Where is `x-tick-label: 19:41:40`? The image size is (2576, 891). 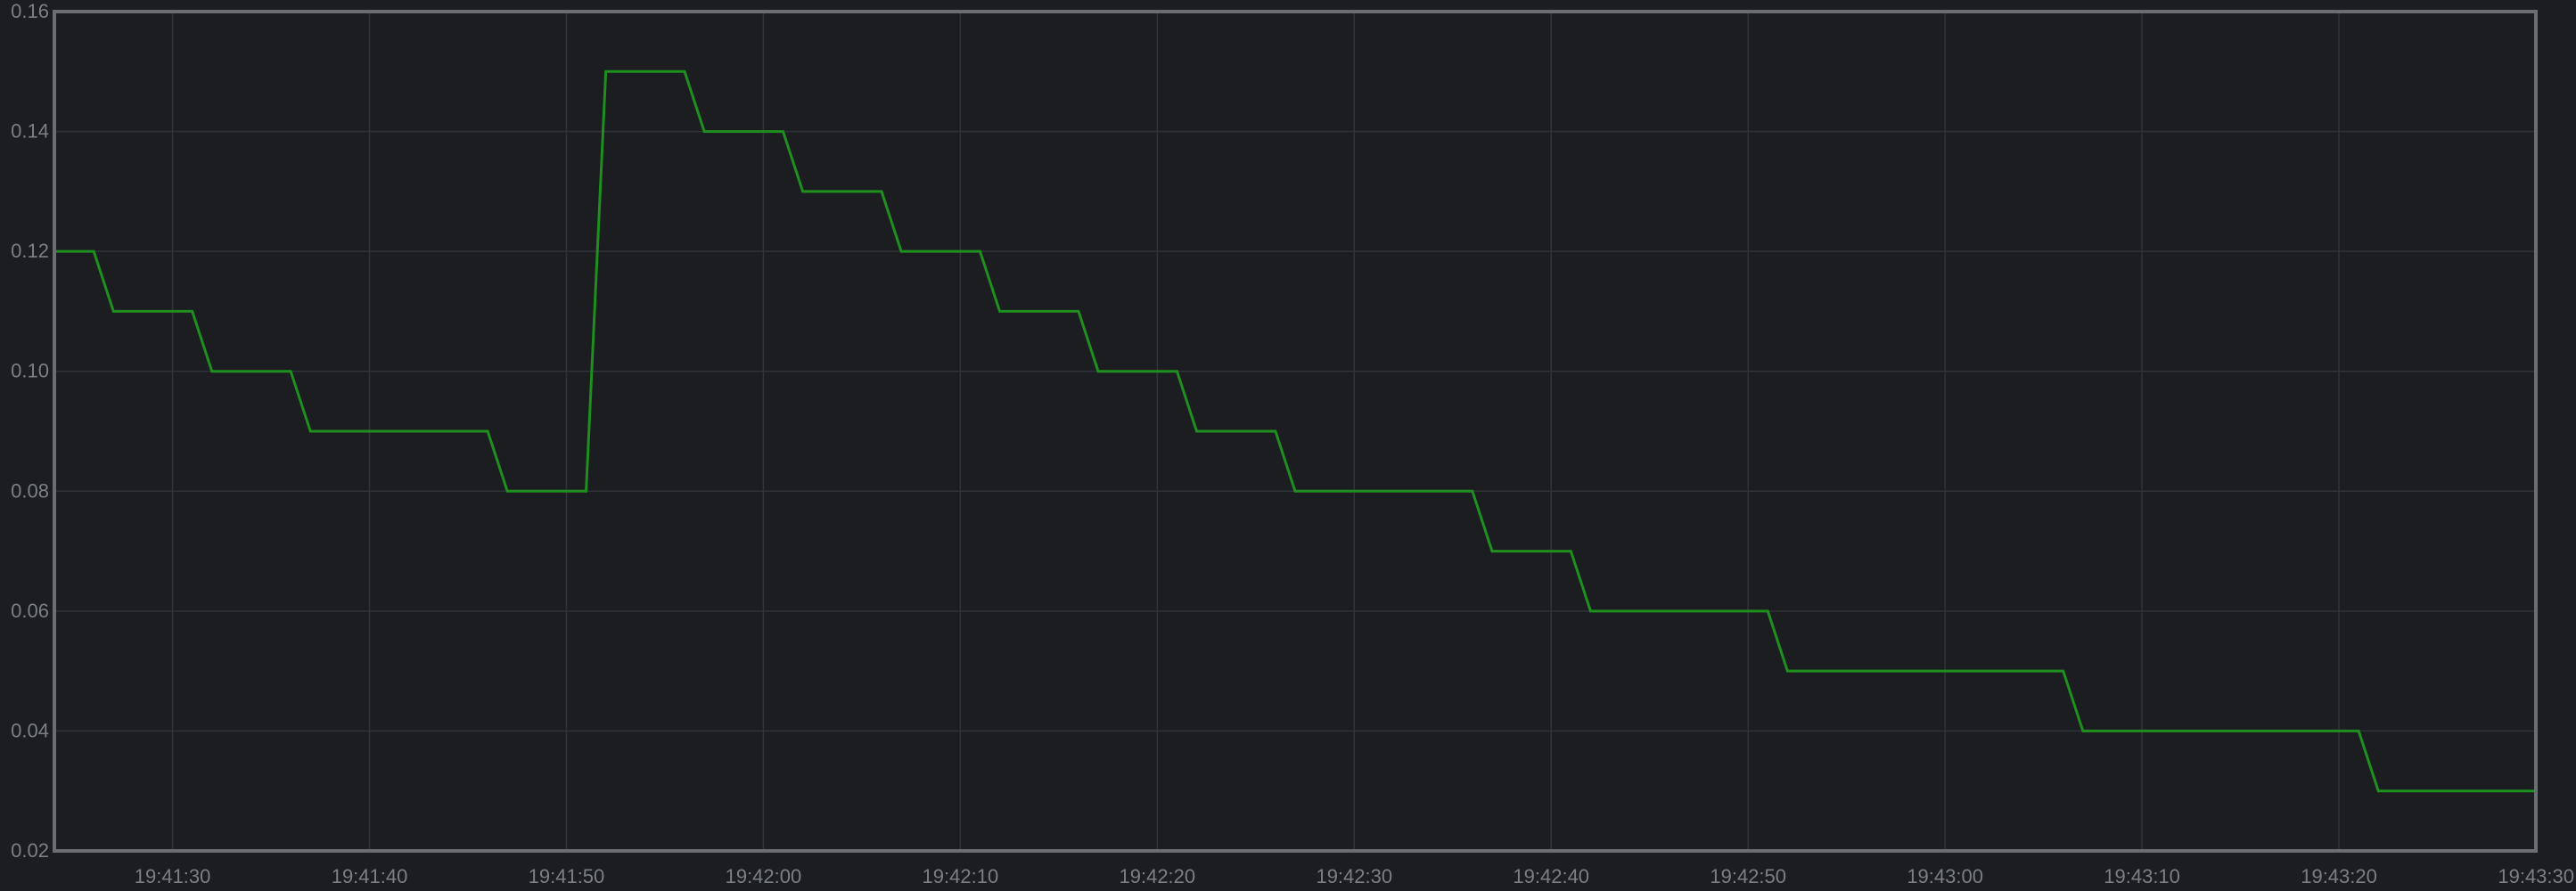 x-tick-label: 19:41:40 is located at coordinates (370, 876).